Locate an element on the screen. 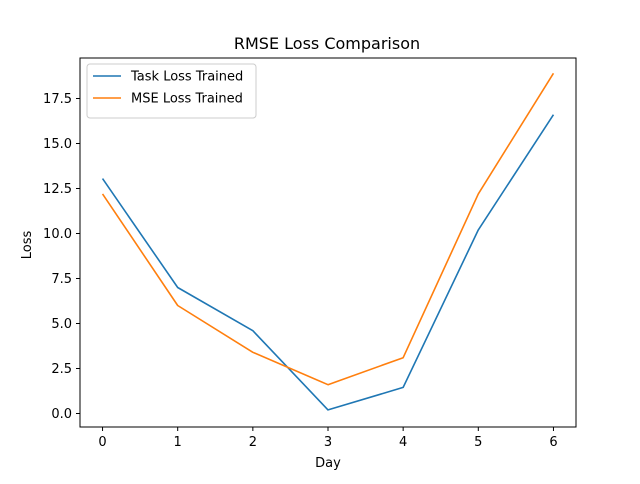 The width and height of the screenshot is (640, 484). chart-title: RMSE Loss Comparison is located at coordinates (327, 43).